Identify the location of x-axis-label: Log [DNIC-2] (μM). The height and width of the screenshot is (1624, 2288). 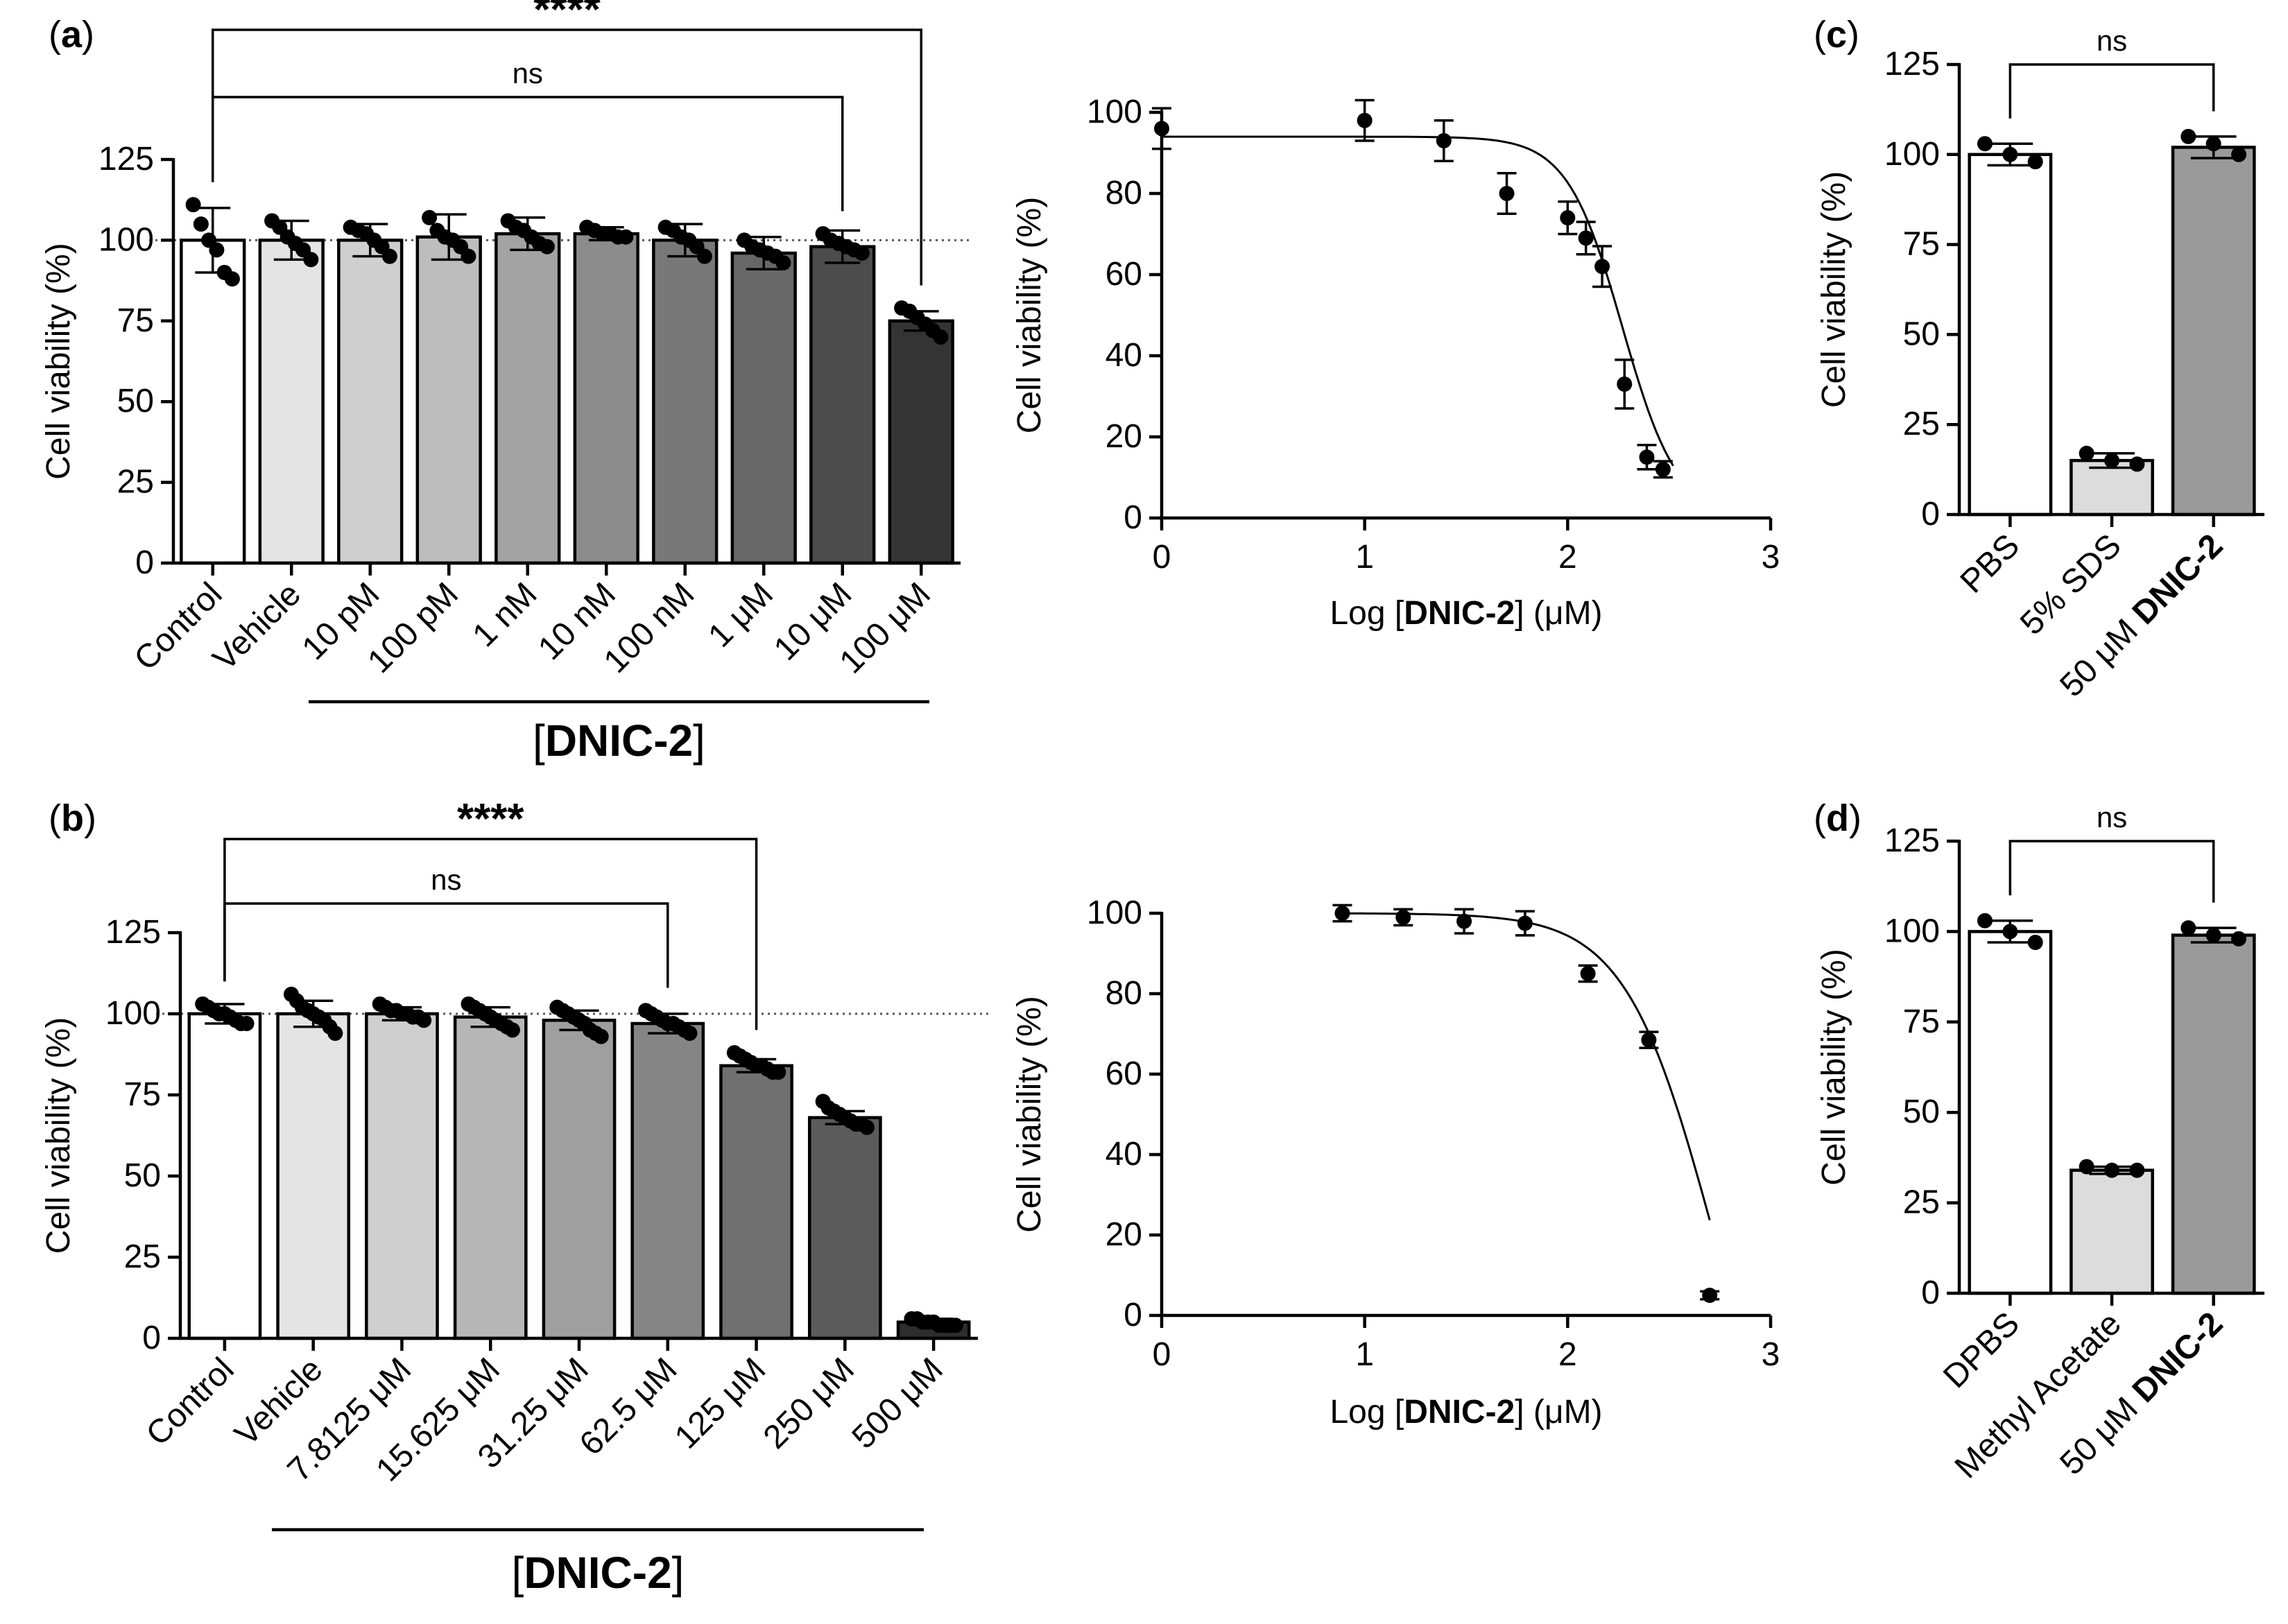
(1466, 613).